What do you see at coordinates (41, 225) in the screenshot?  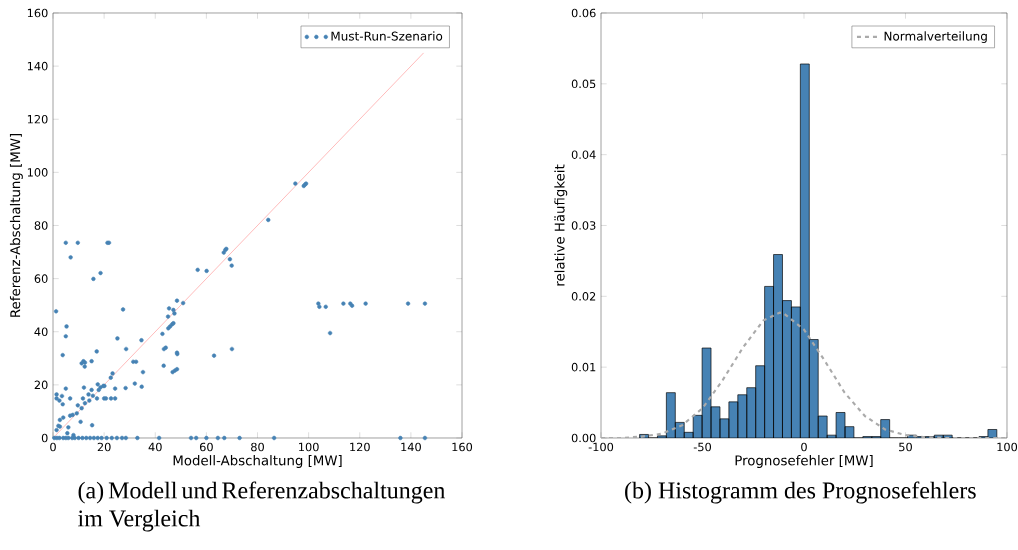 I see `y-tick-label: 80` at bounding box center [41, 225].